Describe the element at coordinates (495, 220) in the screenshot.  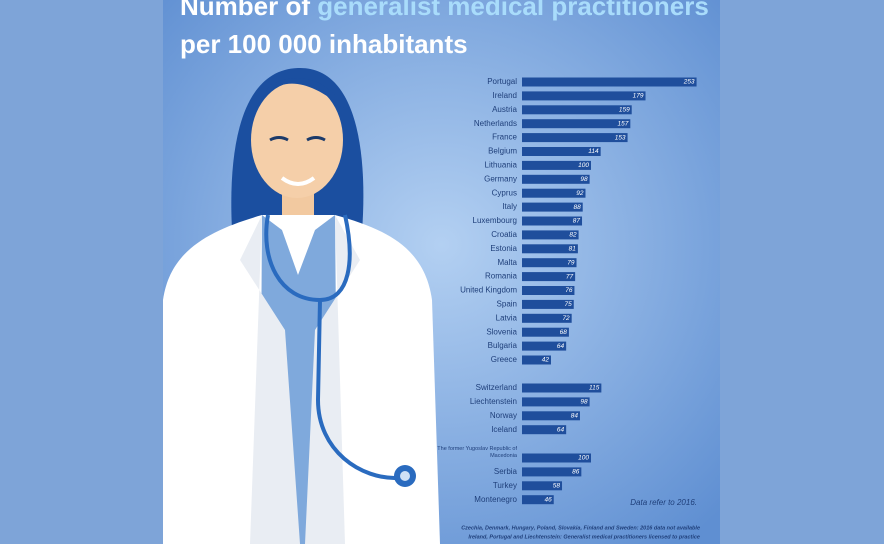
I see `category-label: Luxembourg` at that location.